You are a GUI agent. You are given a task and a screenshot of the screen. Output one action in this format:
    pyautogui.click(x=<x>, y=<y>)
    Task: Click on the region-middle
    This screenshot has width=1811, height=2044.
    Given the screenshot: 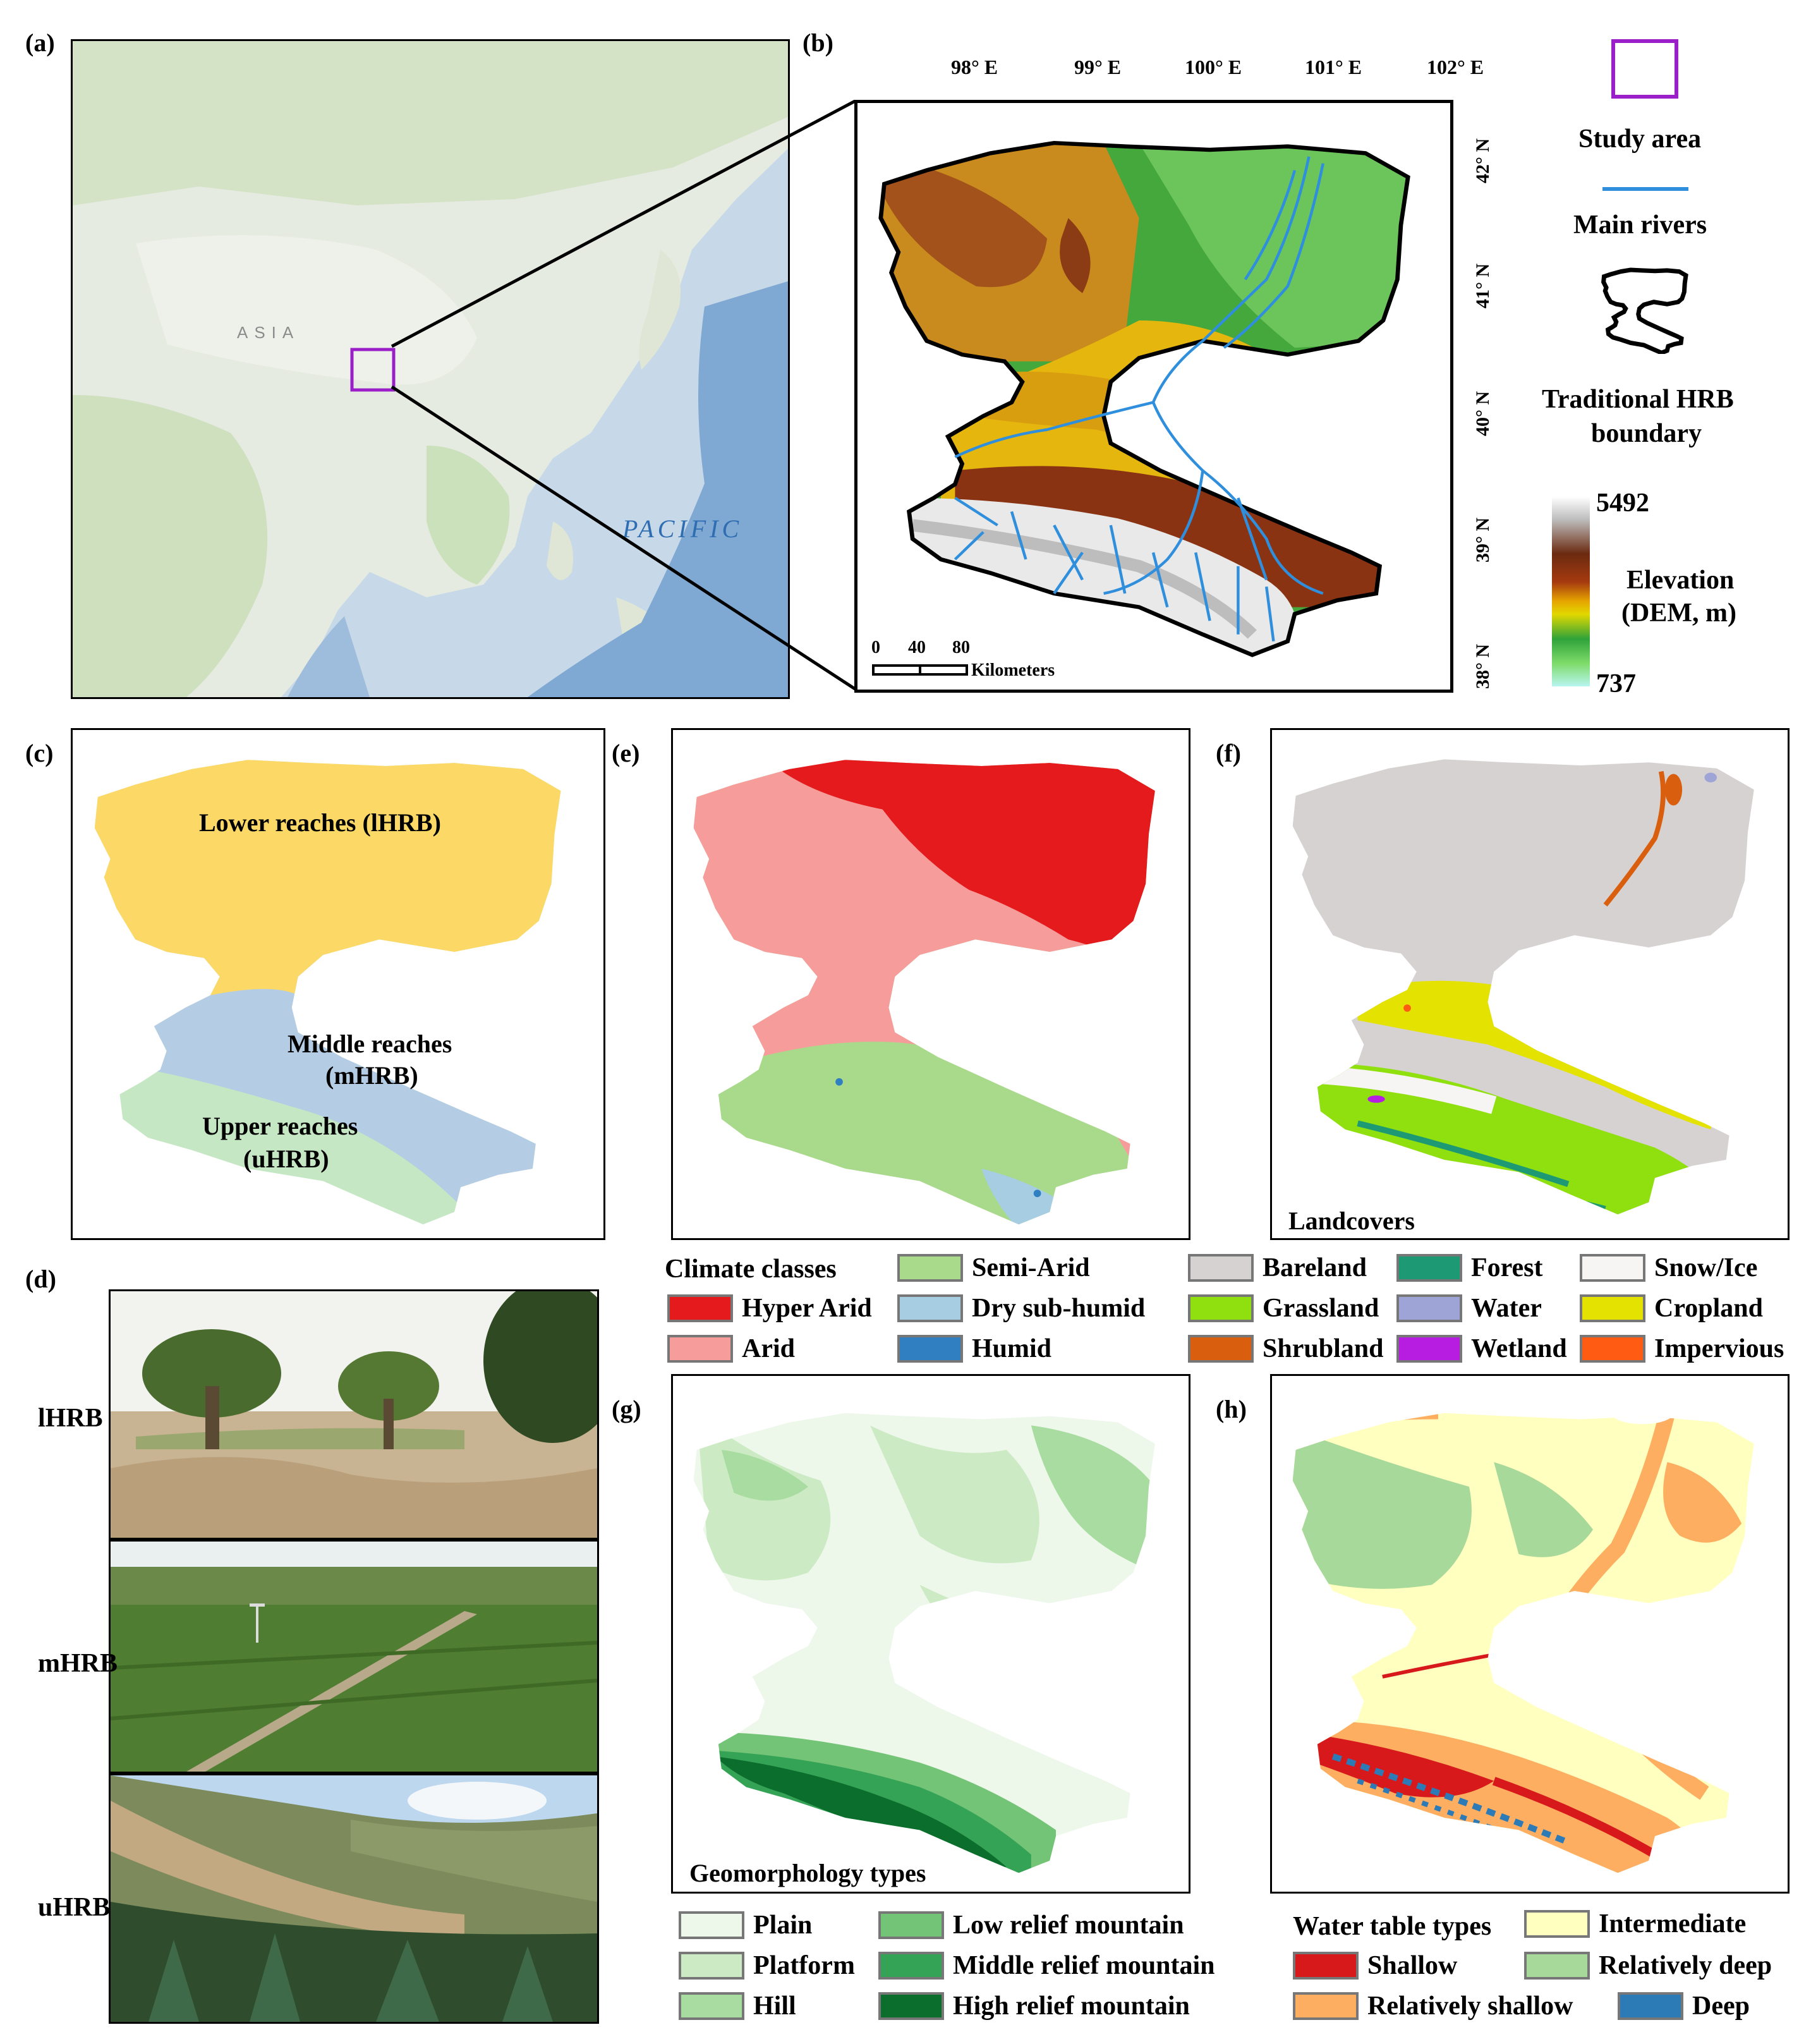 What is the action you would take?
    pyautogui.click(x=327, y=1072)
    